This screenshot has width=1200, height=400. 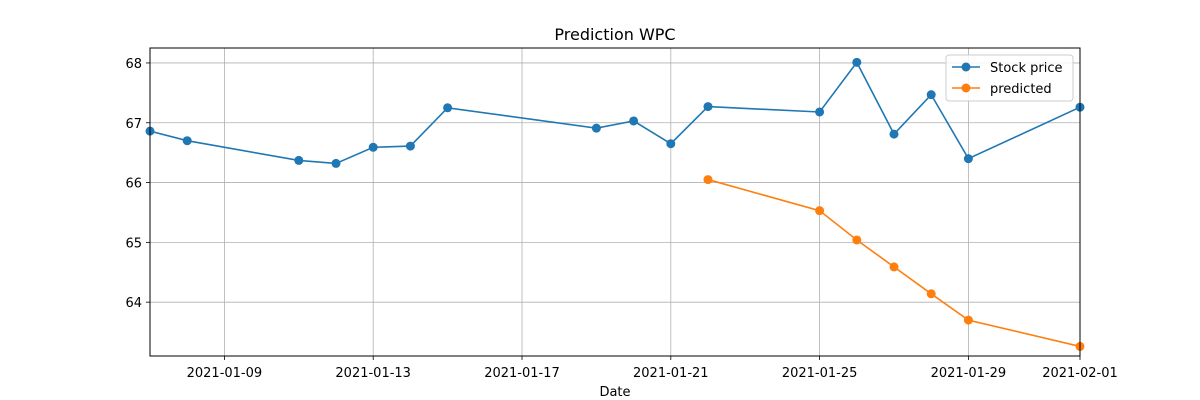 What do you see at coordinates (1009, 78) in the screenshot?
I see `legend: Stock price predicted` at bounding box center [1009, 78].